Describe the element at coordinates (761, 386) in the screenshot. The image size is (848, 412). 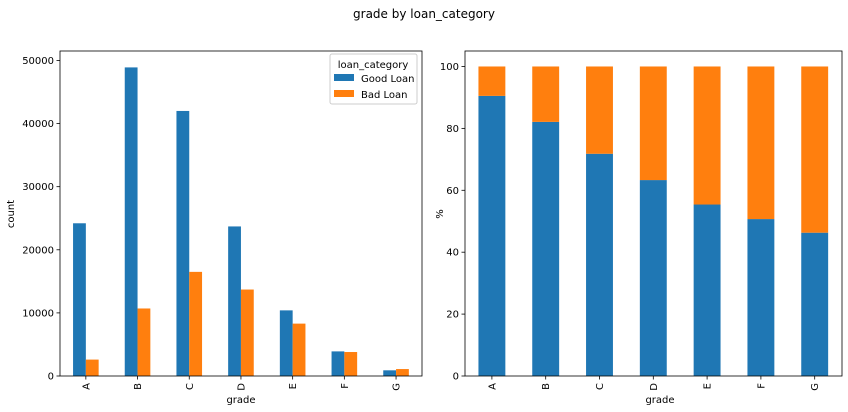
I see `percent-xtick-label: F` at that location.